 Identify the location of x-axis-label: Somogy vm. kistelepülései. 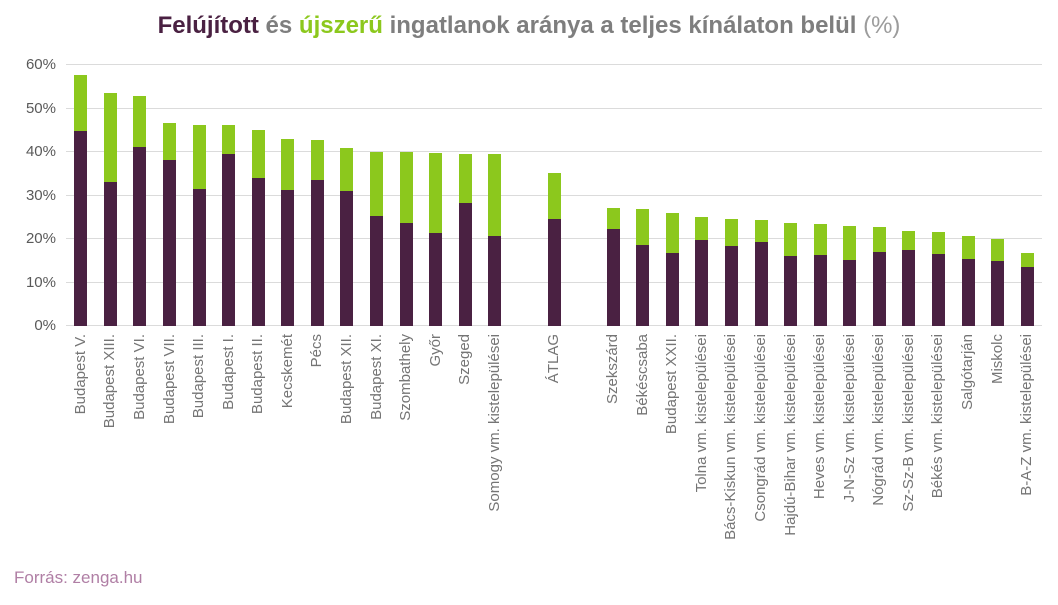
(494, 423).